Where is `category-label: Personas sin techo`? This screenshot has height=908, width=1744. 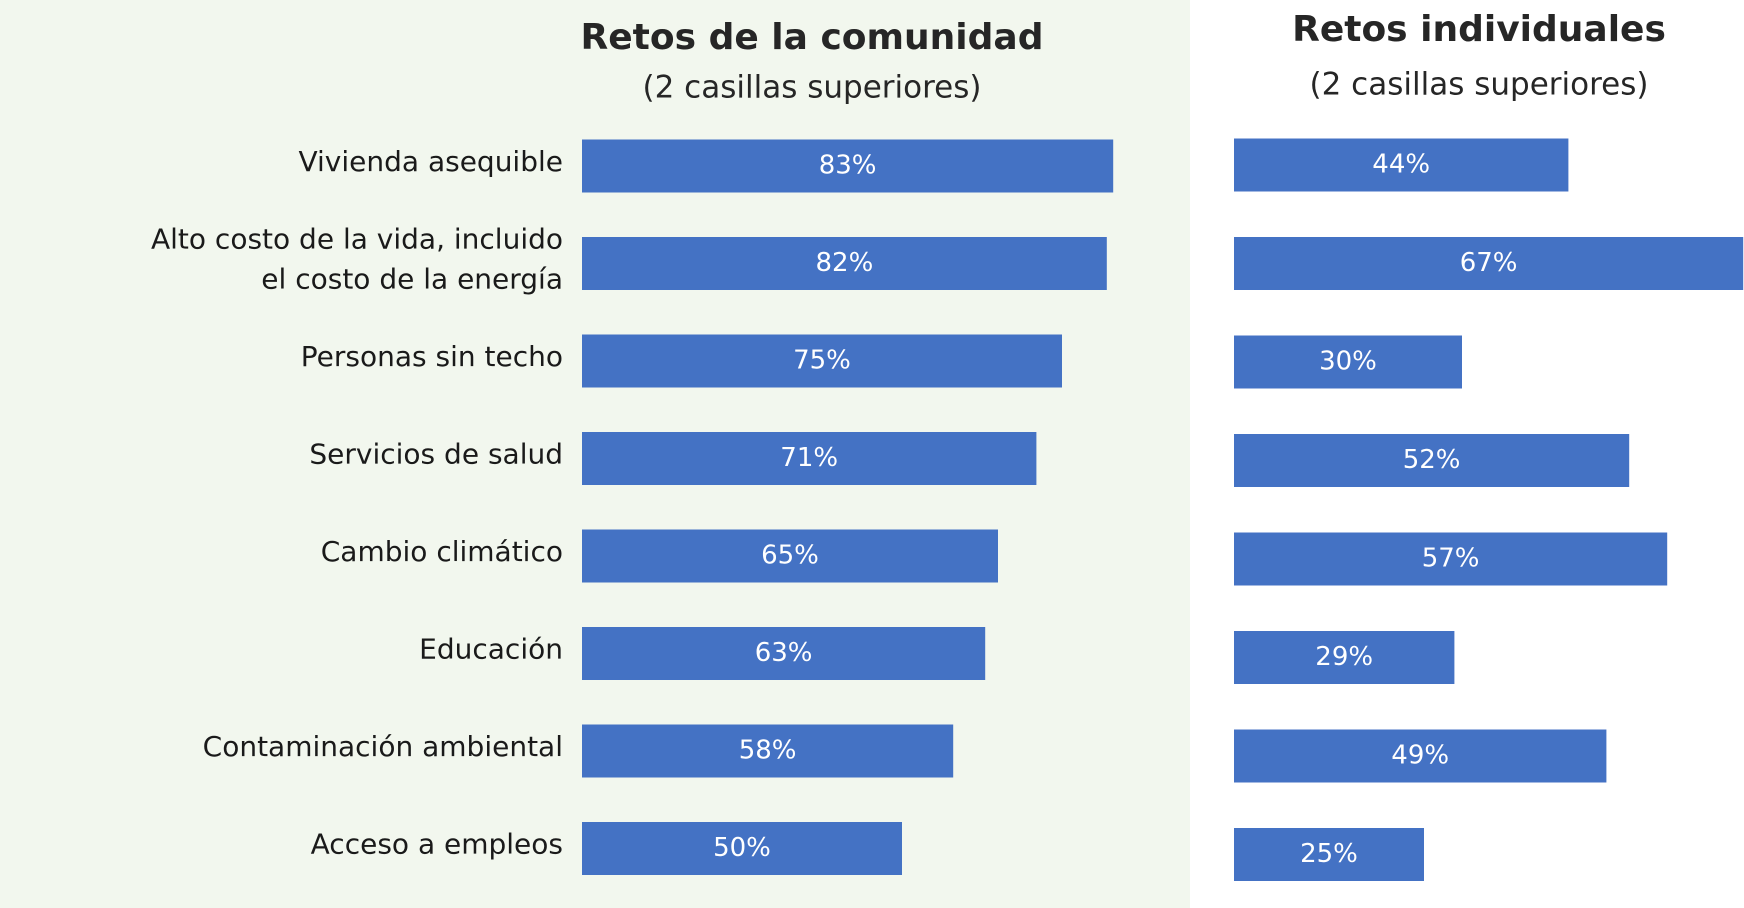
category-label: Personas sin techo is located at coordinates (432, 356).